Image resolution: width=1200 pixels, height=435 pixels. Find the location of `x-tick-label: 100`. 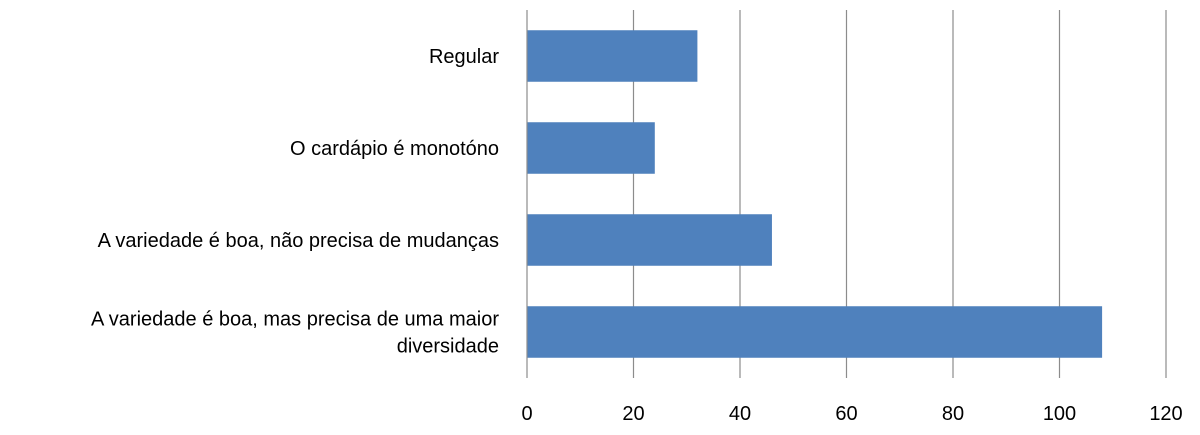

x-tick-label: 100 is located at coordinates (1059, 414).